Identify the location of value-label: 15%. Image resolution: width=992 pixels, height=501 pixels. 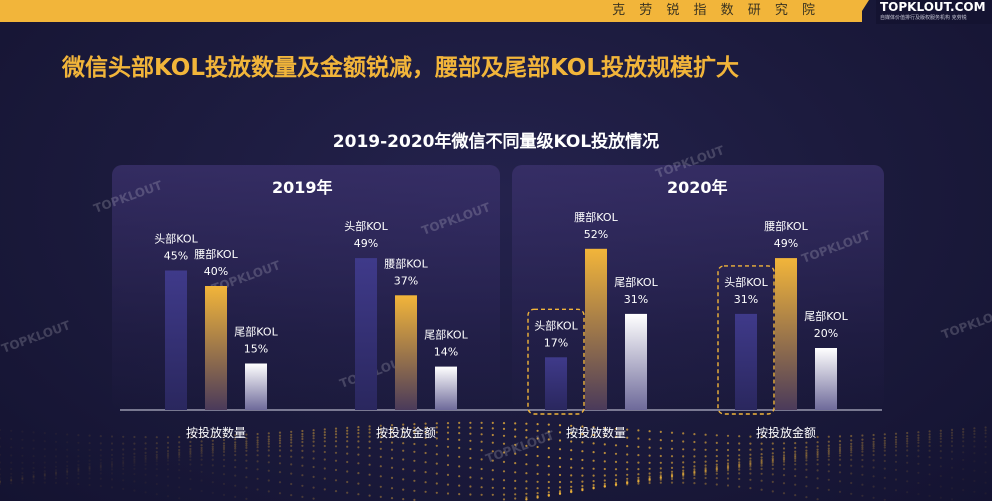
(256, 349).